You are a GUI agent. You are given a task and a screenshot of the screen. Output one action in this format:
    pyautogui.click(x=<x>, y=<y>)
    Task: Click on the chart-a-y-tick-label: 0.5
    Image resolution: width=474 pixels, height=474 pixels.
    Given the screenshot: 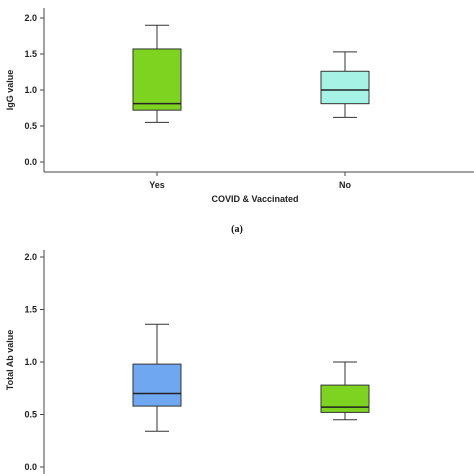 What is the action you would take?
    pyautogui.click(x=30, y=126)
    